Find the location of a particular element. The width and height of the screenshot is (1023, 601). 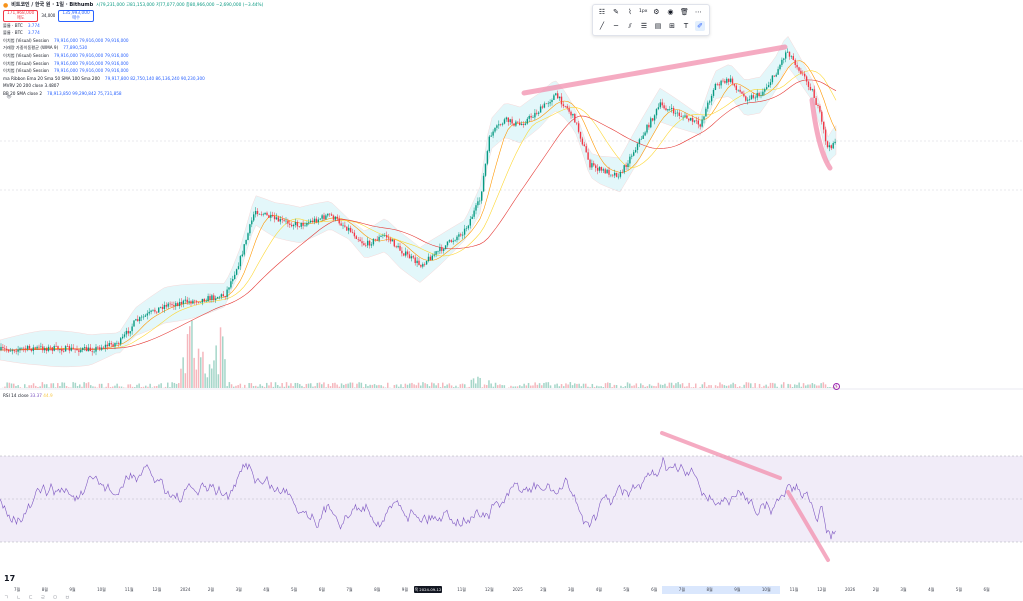

more-icon: ⋯ is located at coordinates (698, 12).